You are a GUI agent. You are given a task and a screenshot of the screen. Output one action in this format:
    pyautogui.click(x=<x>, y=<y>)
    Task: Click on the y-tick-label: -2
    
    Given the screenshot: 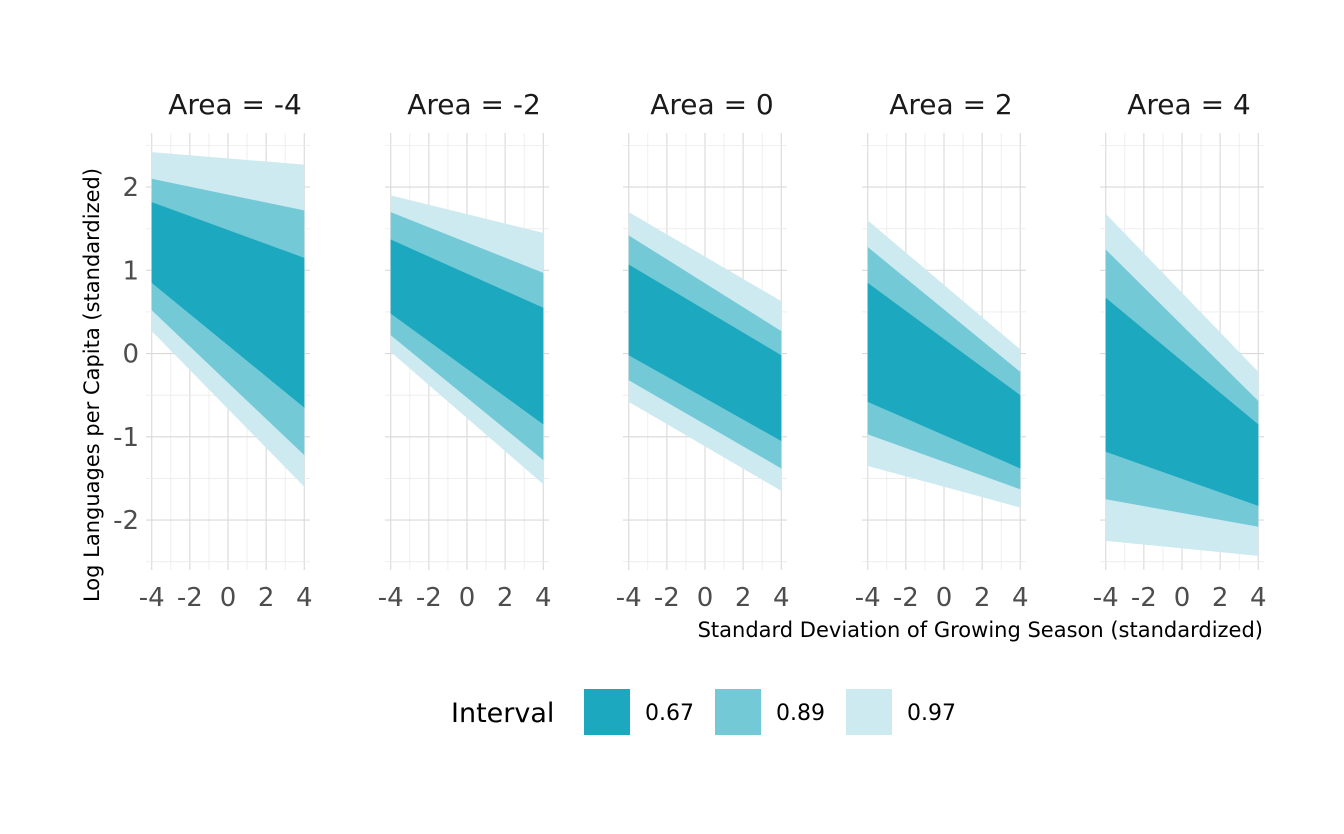 What is the action you would take?
    pyautogui.click(x=126, y=521)
    